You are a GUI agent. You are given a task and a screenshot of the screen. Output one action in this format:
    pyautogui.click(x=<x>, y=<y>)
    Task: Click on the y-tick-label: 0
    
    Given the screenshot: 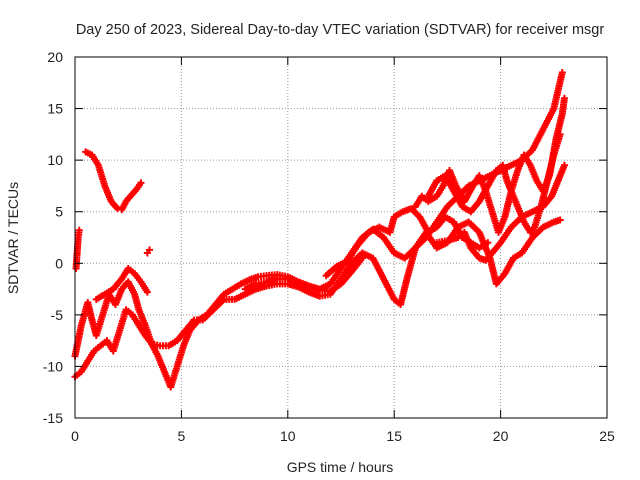 What is the action you would take?
    pyautogui.click(x=59, y=263)
    